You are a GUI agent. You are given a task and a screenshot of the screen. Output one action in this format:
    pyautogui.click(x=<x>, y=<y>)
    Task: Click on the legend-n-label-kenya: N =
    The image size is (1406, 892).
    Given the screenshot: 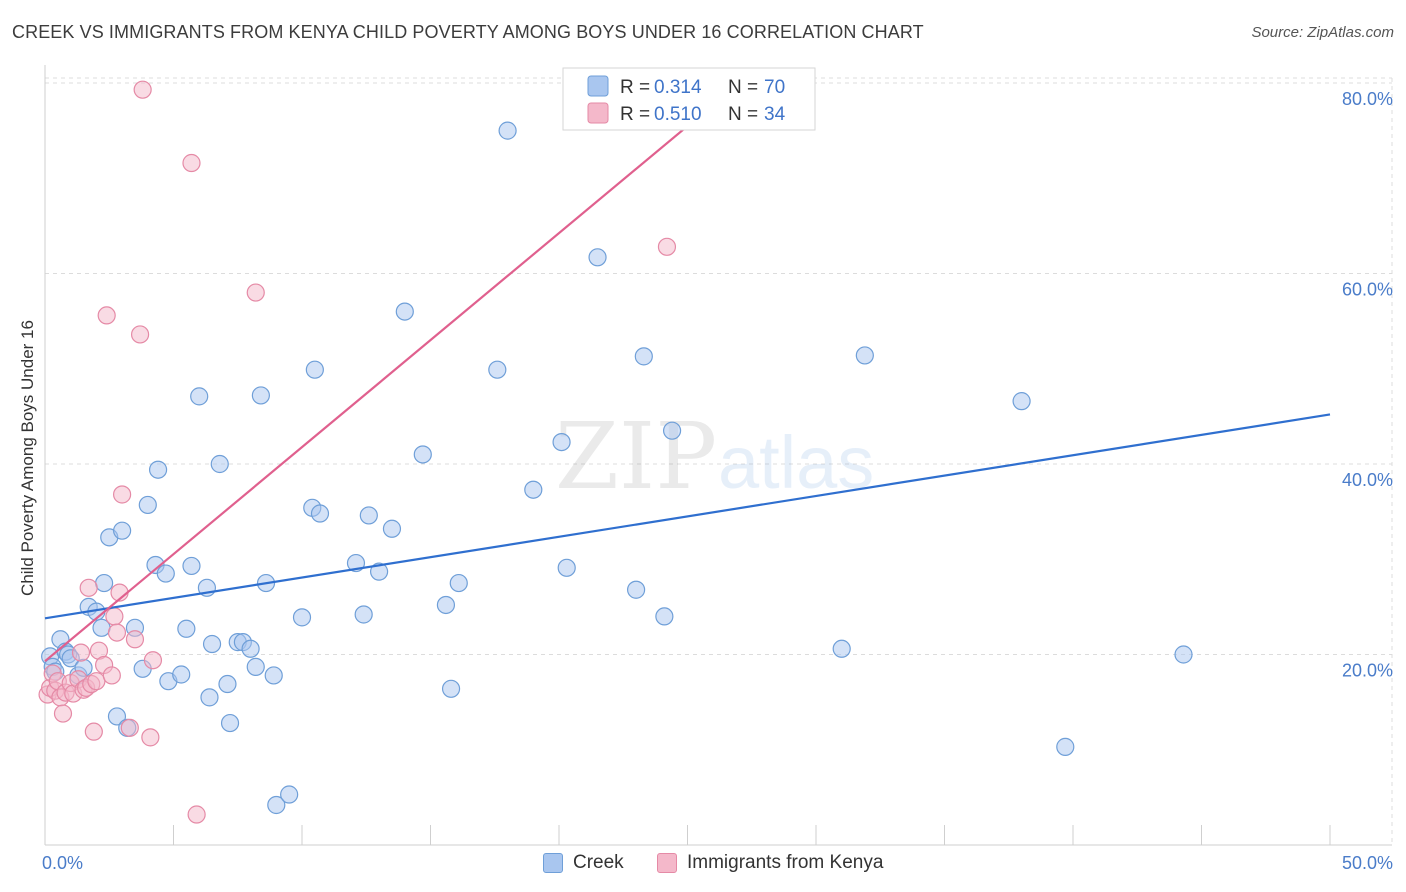 What is the action you would take?
    pyautogui.click(x=743, y=114)
    